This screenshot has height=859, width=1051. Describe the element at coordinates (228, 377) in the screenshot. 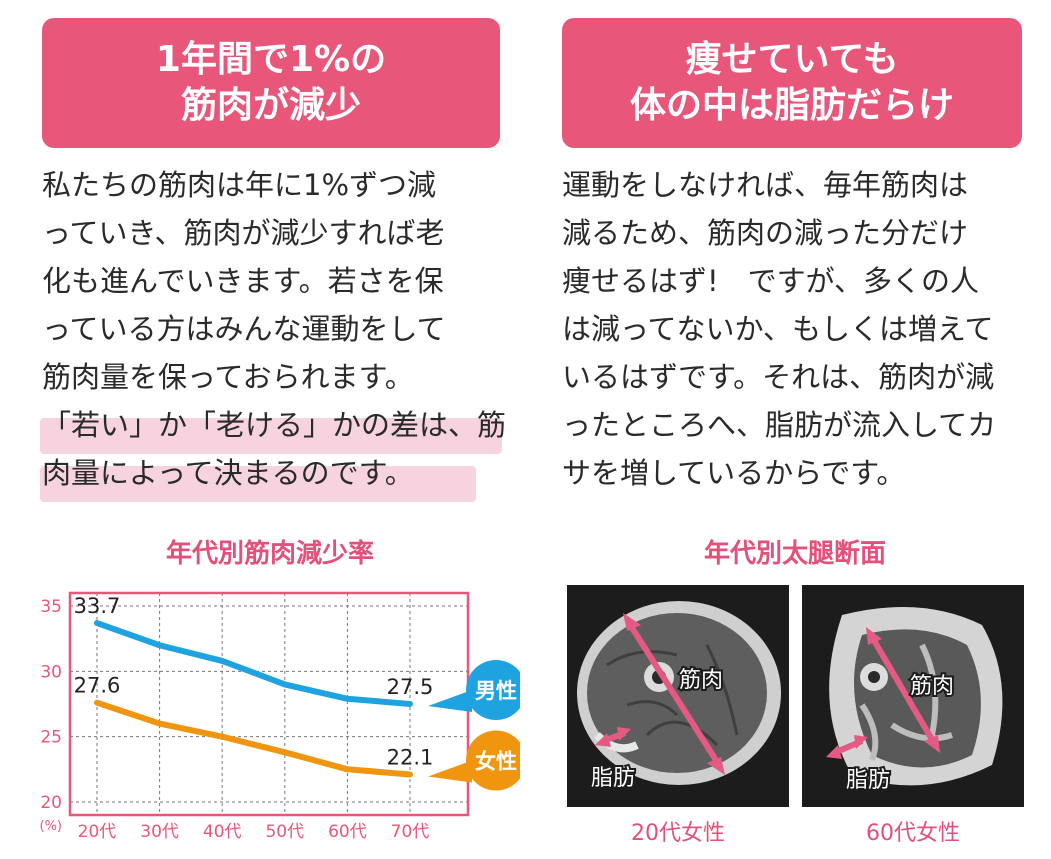

I see `left-line: 筋肉量を保っておられます。` at that location.